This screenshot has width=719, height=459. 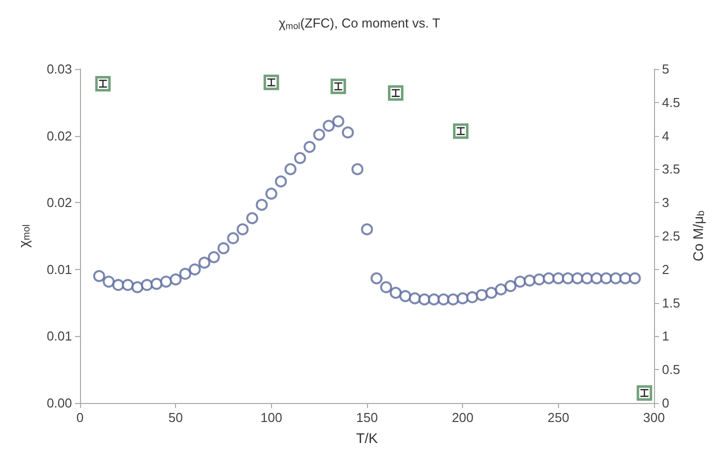 I want to click on y2-axis-title: Co M/μb, so click(x=698, y=236).